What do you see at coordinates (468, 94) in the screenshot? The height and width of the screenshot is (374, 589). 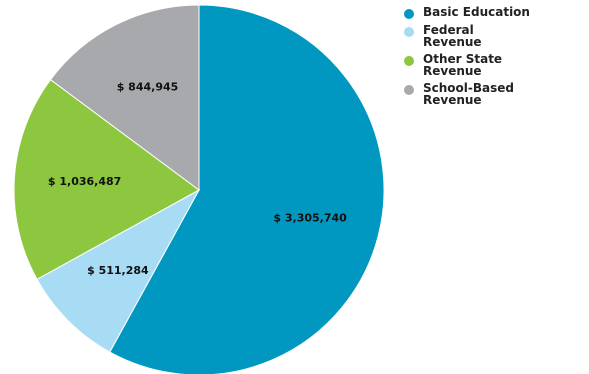 I see `legend-label: School-Based Revenue` at bounding box center [468, 94].